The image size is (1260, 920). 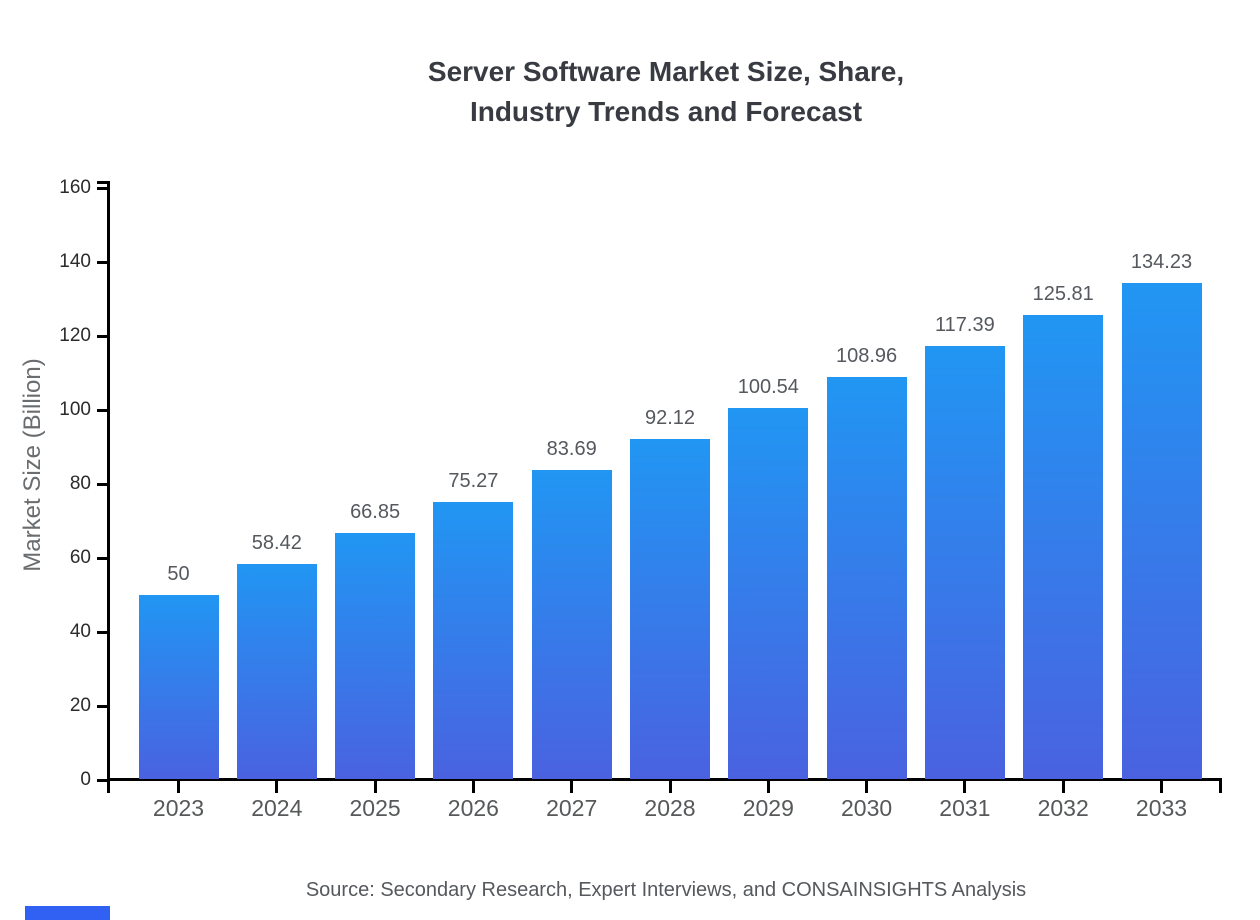 What do you see at coordinates (768, 808) in the screenshot?
I see `x-tick-label: 2029` at bounding box center [768, 808].